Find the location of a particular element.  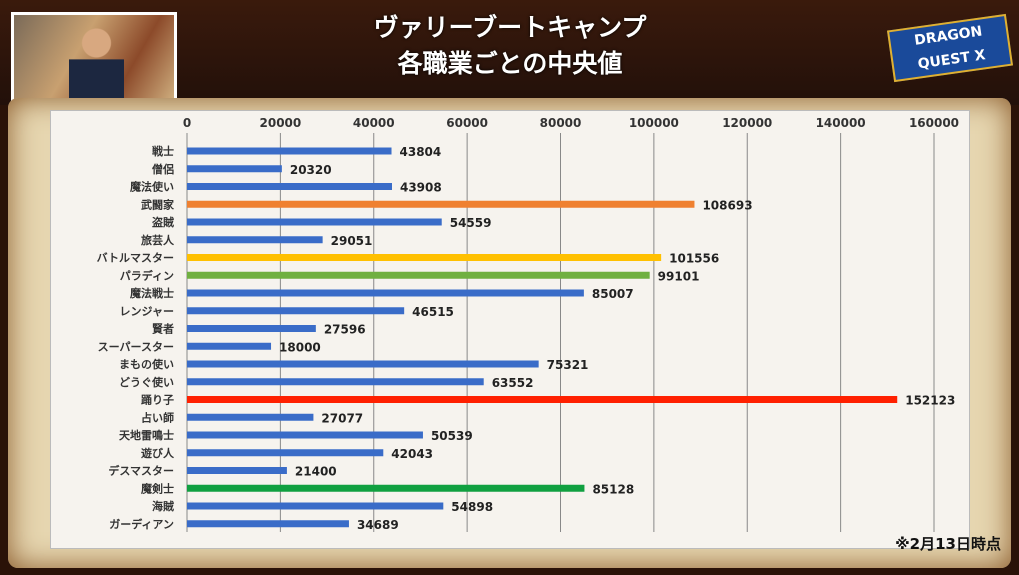

x-tick-label: 80000 is located at coordinates (561, 123).